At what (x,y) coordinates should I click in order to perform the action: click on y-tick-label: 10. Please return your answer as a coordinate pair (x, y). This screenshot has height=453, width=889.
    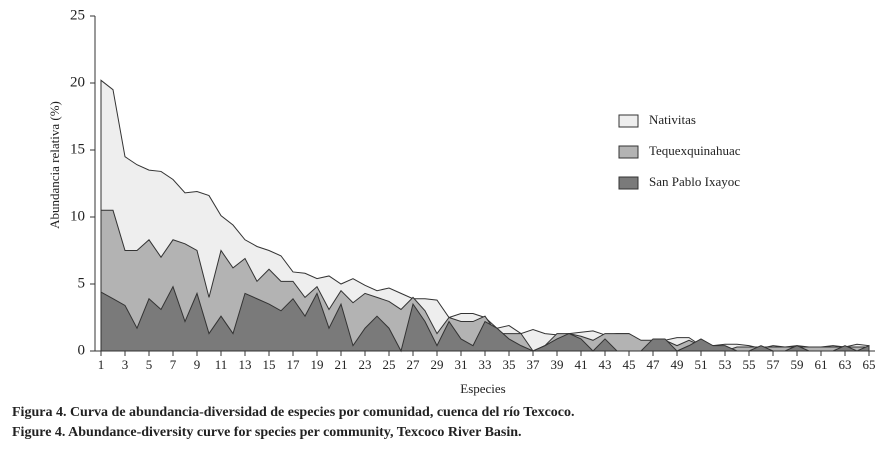
    Looking at the image, I should click on (77, 216).